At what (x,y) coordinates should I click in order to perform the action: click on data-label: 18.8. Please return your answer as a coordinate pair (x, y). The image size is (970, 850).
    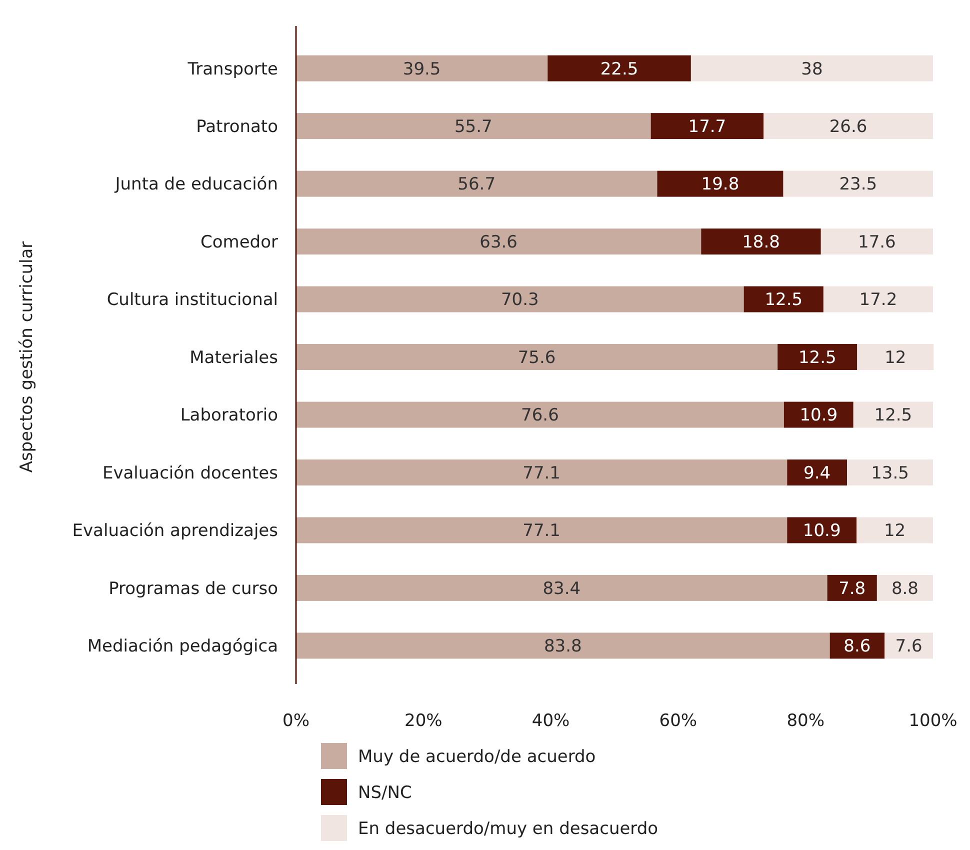
    Looking at the image, I should click on (761, 242).